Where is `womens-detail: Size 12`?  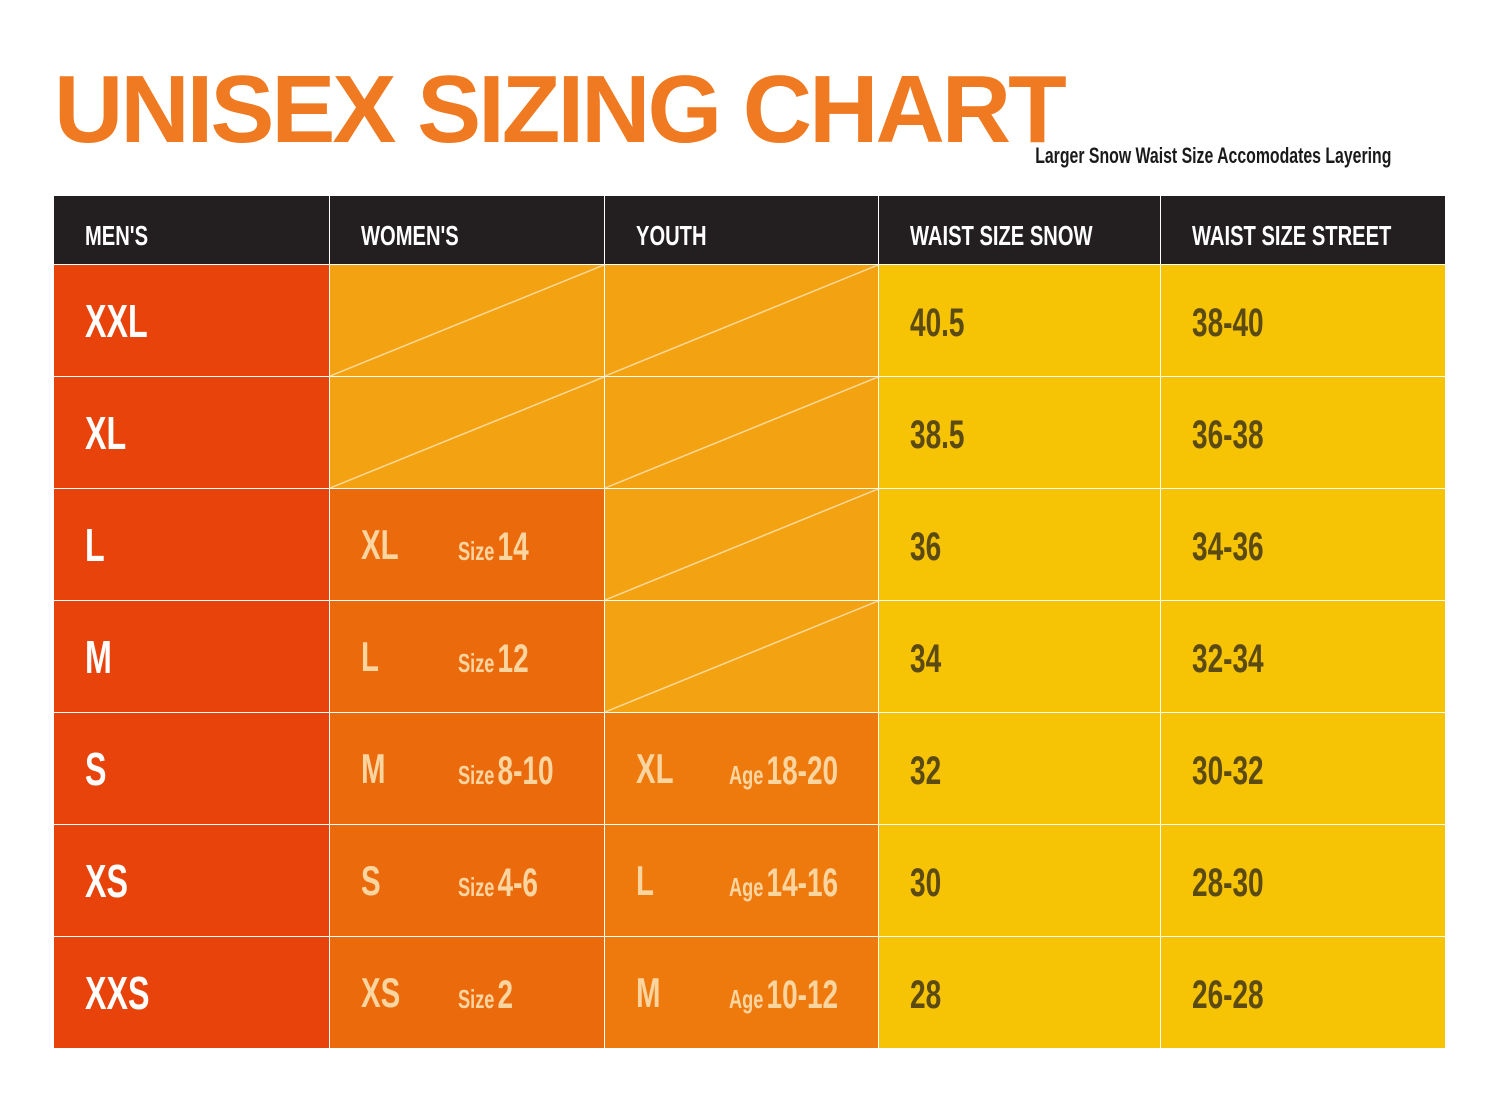
womens-detail: Size 12 is located at coordinates (493, 656).